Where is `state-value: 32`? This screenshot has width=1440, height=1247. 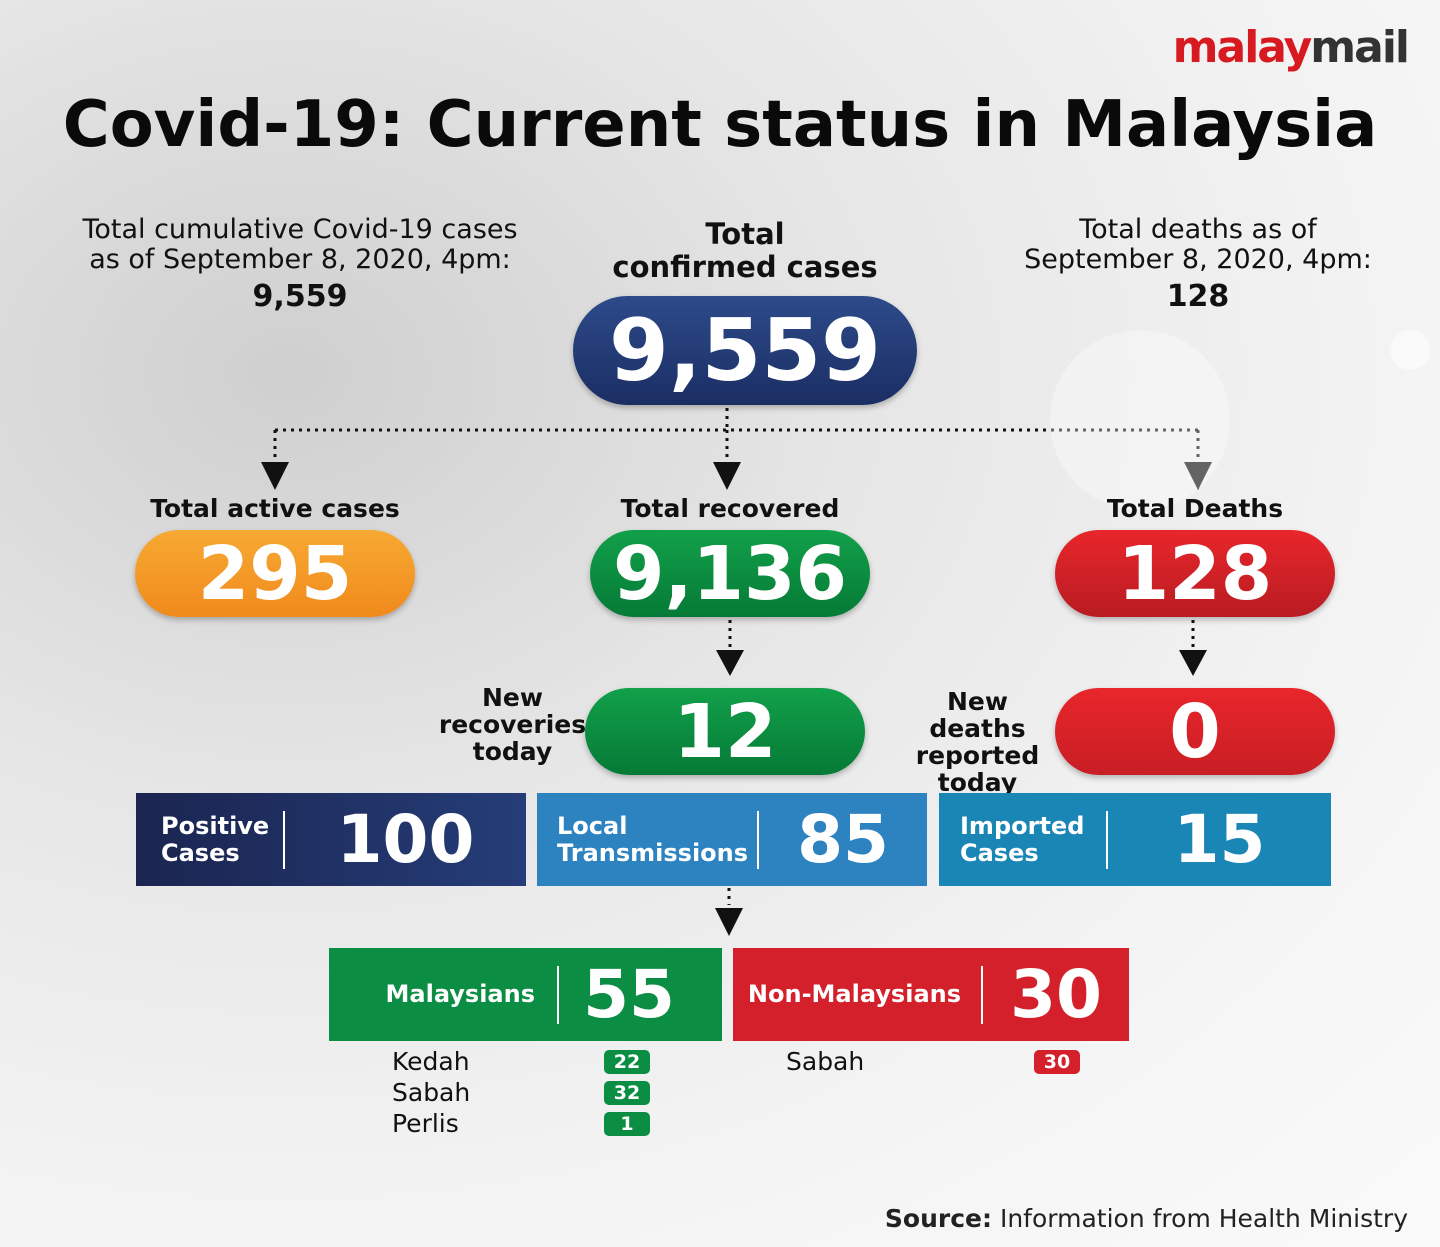 state-value: 32 is located at coordinates (627, 1093).